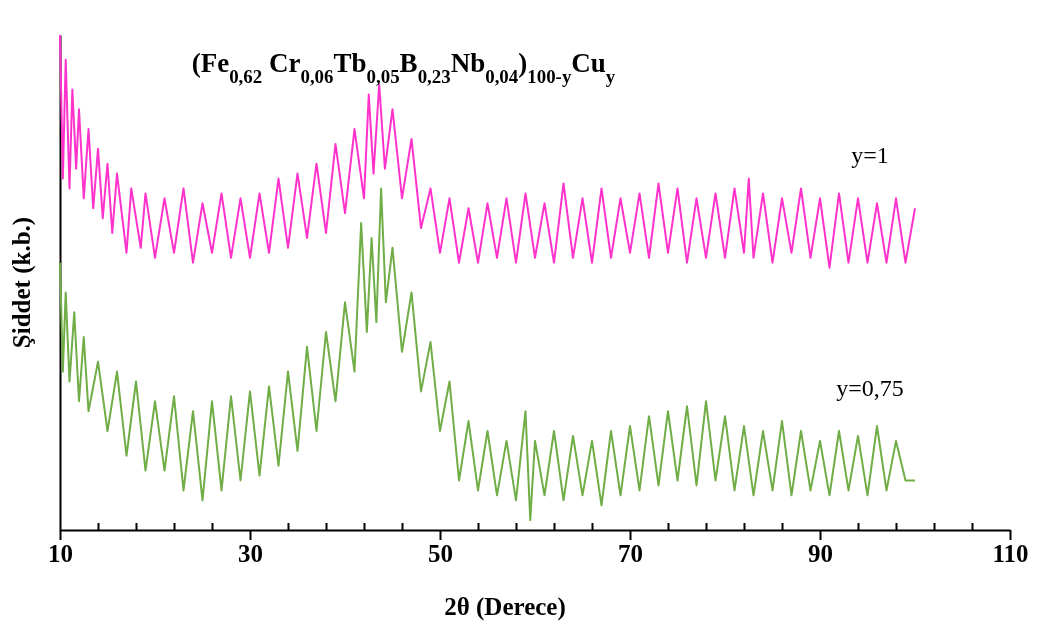 The image size is (1043, 630). What do you see at coordinates (22, 282) in the screenshot?
I see `y-axis-title: Şiddet (k.b.)` at bounding box center [22, 282].